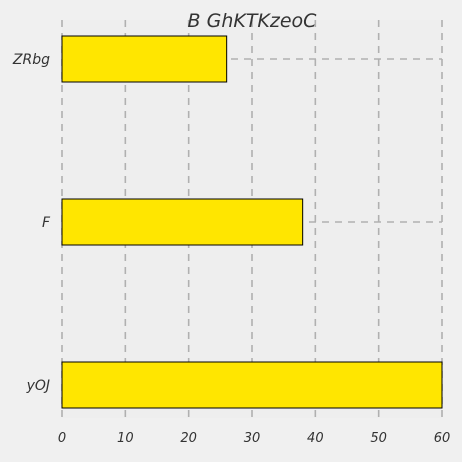 The width and height of the screenshot is (462, 462). Describe the element at coordinates (378, 438) in the screenshot. I see `x-tick-label: 50` at that location.